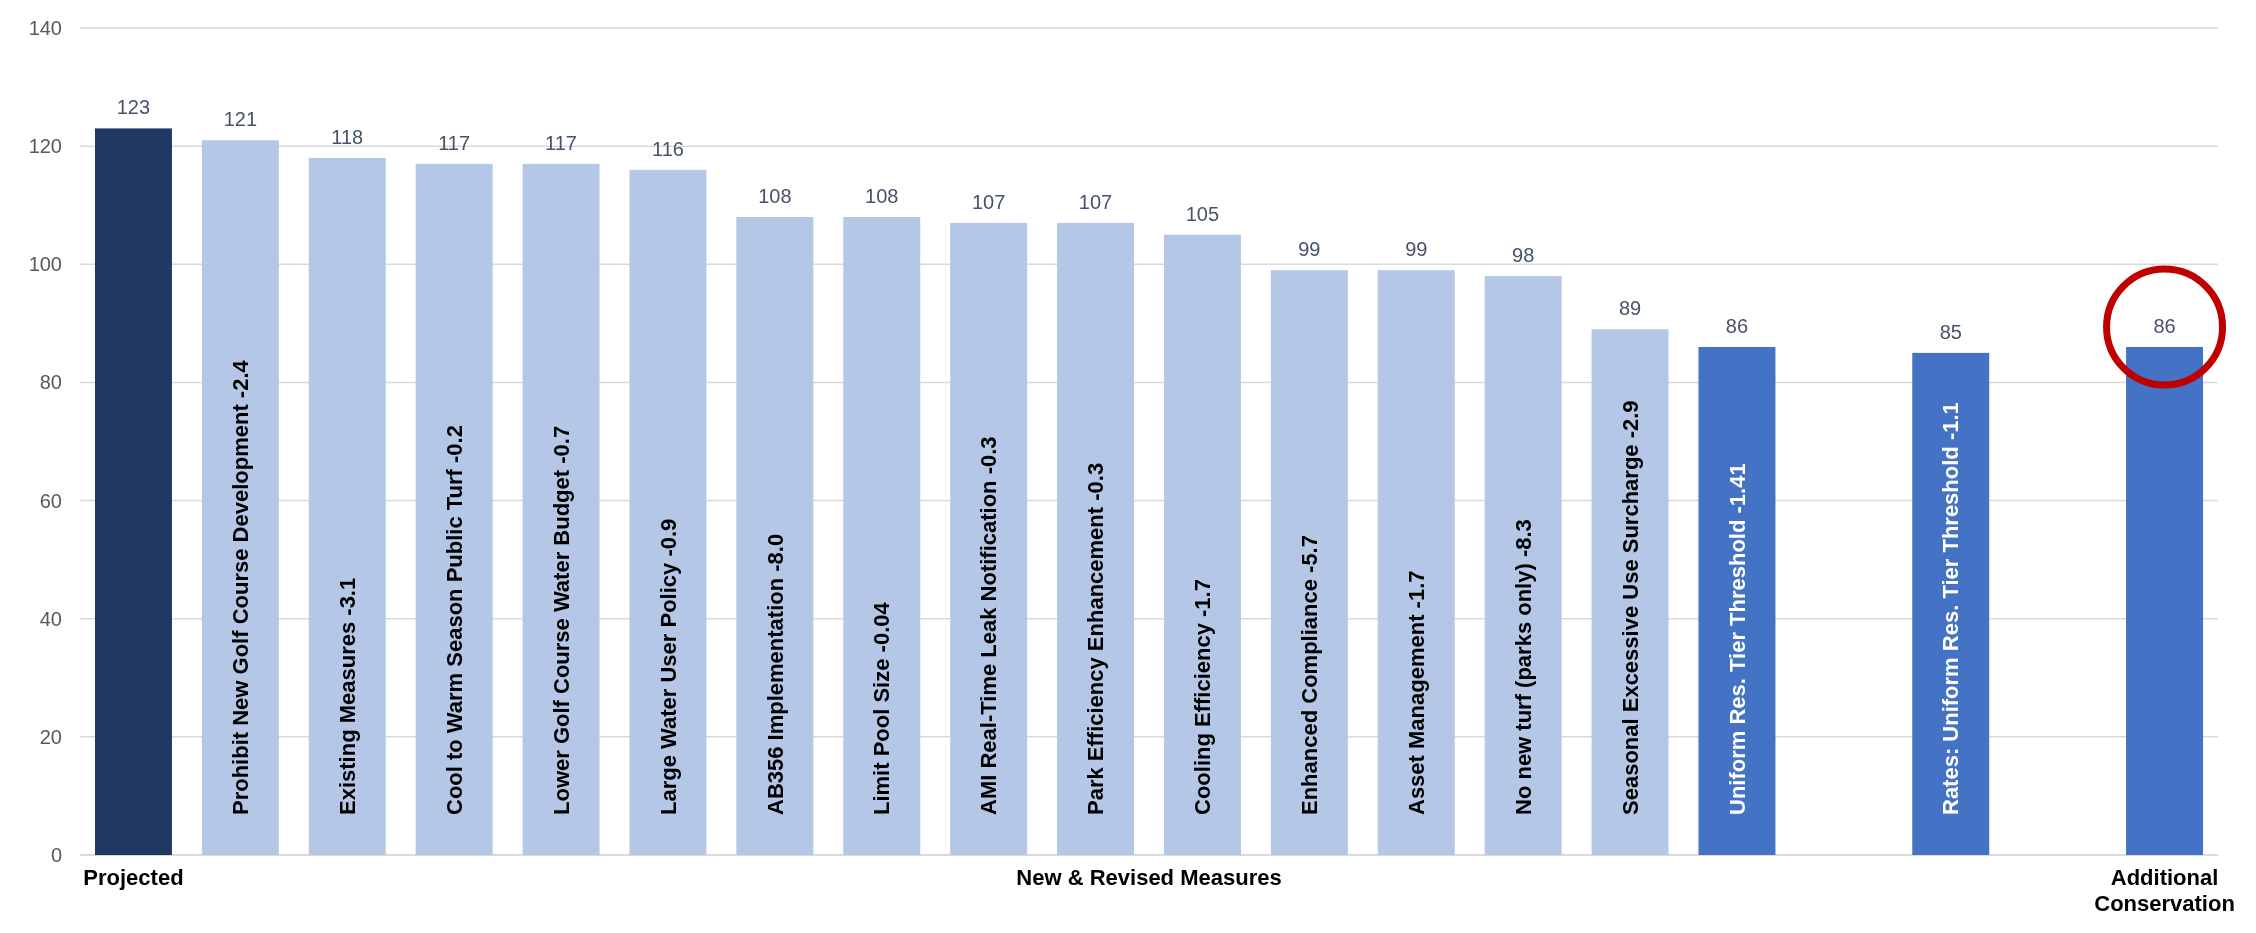 This screenshot has width=2256, height=933. Describe the element at coordinates (1630, 607) in the screenshot. I see `x-tick-label: Seasonal Excessive Use Surcharge -2.9` at that location.